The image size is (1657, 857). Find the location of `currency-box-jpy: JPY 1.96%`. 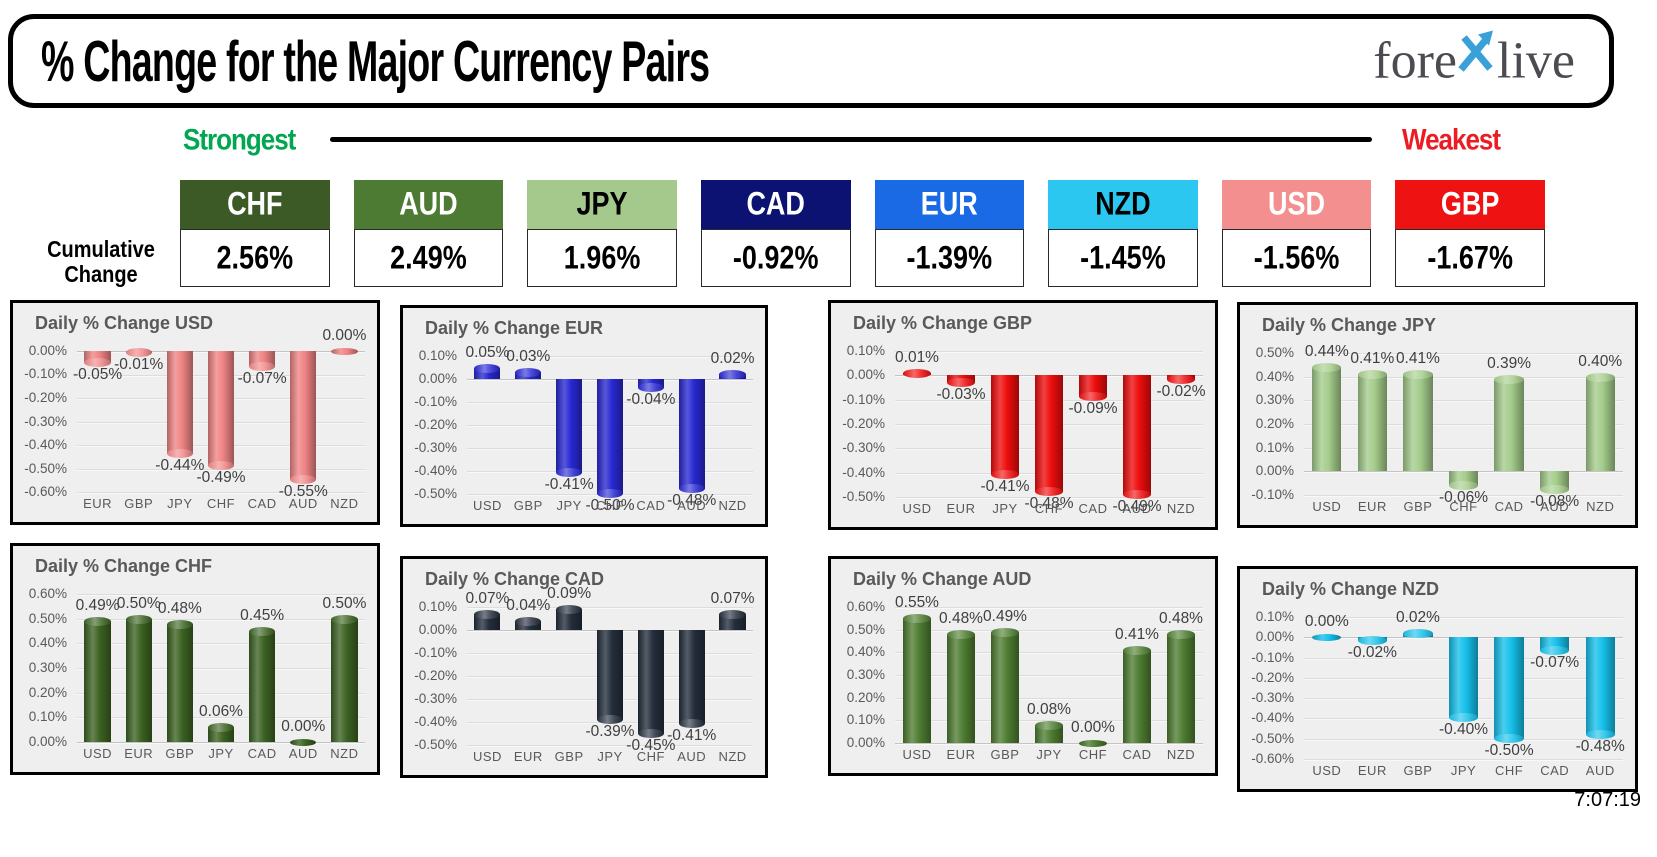

currency-box-jpy: JPY 1.96% is located at coordinates (602, 233).